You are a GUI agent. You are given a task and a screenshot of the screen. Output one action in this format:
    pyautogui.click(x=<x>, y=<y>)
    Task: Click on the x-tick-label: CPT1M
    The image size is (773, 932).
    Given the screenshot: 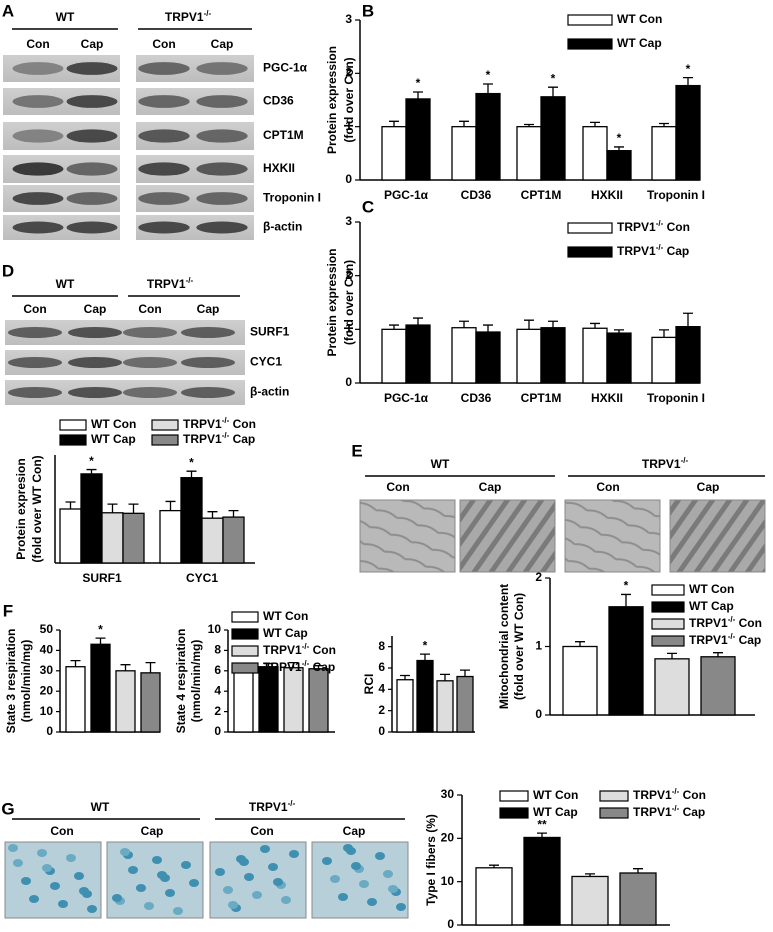 What is the action you would take?
    pyautogui.click(x=541, y=195)
    